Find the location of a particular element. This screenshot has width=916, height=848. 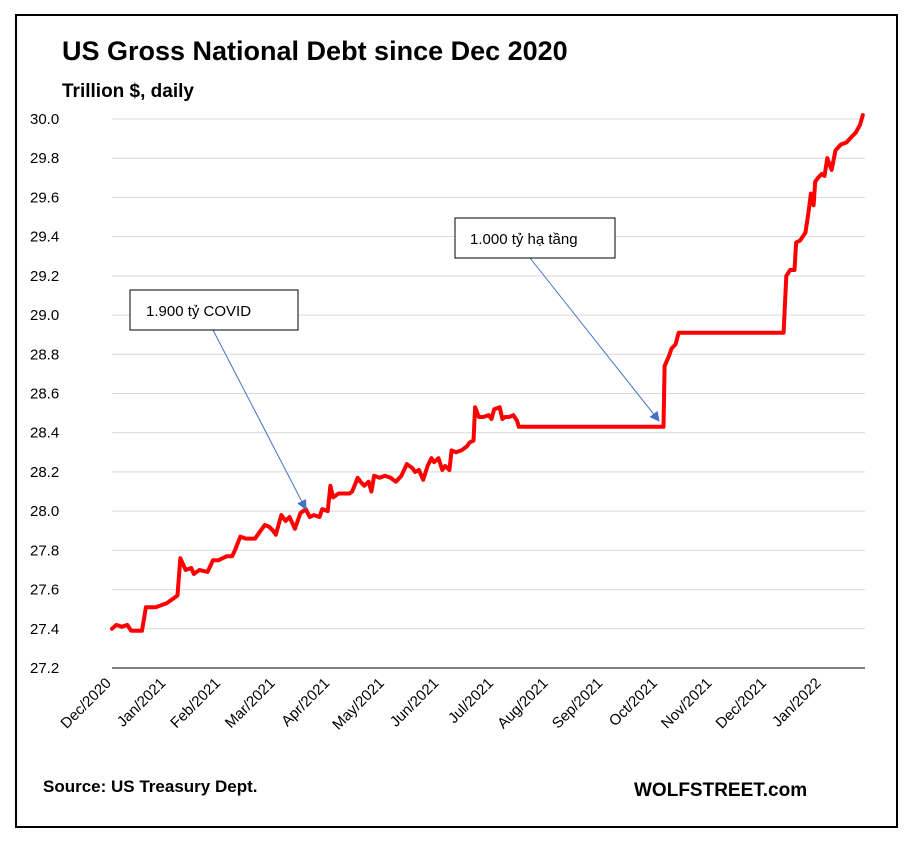

x-tick-label: Jul/2021 is located at coordinates (471, 701).